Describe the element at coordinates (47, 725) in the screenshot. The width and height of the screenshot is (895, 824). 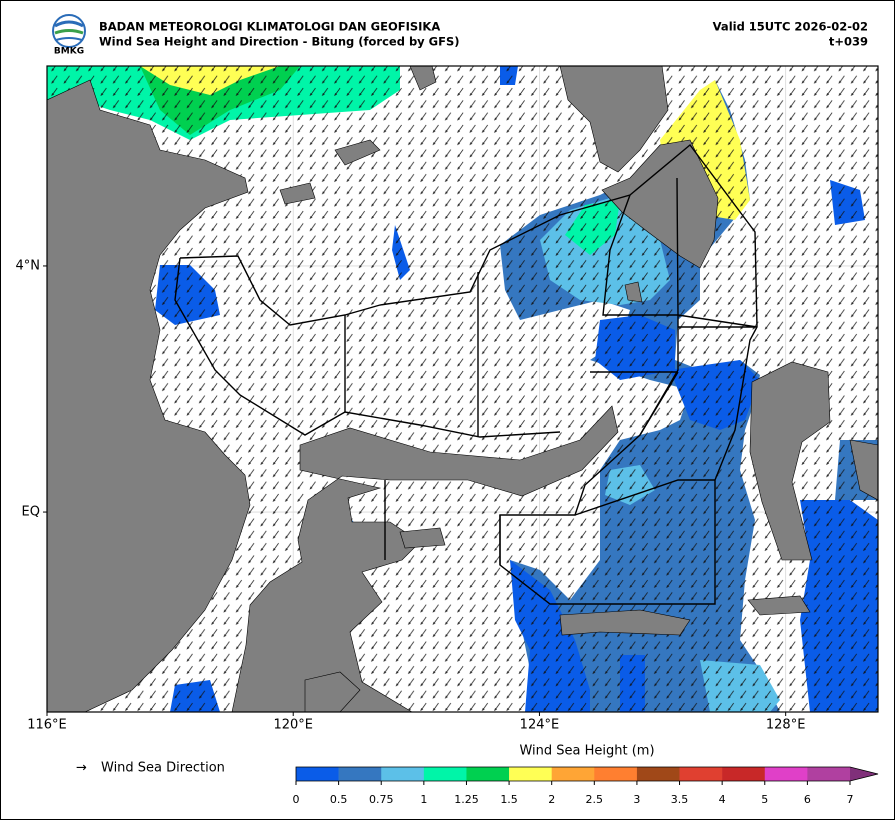
I see `x-tick-label: 116°E` at that location.